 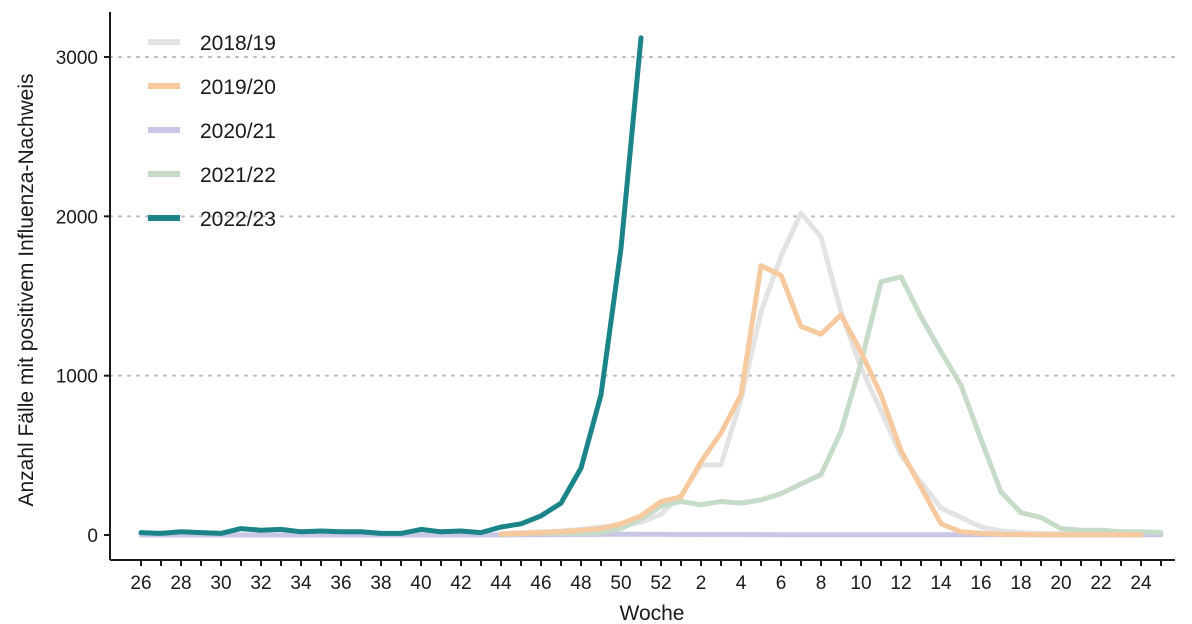 What do you see at coordinates (92, 536) in the screenshot?
I see `y-tick-label-0: 0` at bounding box center [92, 536].